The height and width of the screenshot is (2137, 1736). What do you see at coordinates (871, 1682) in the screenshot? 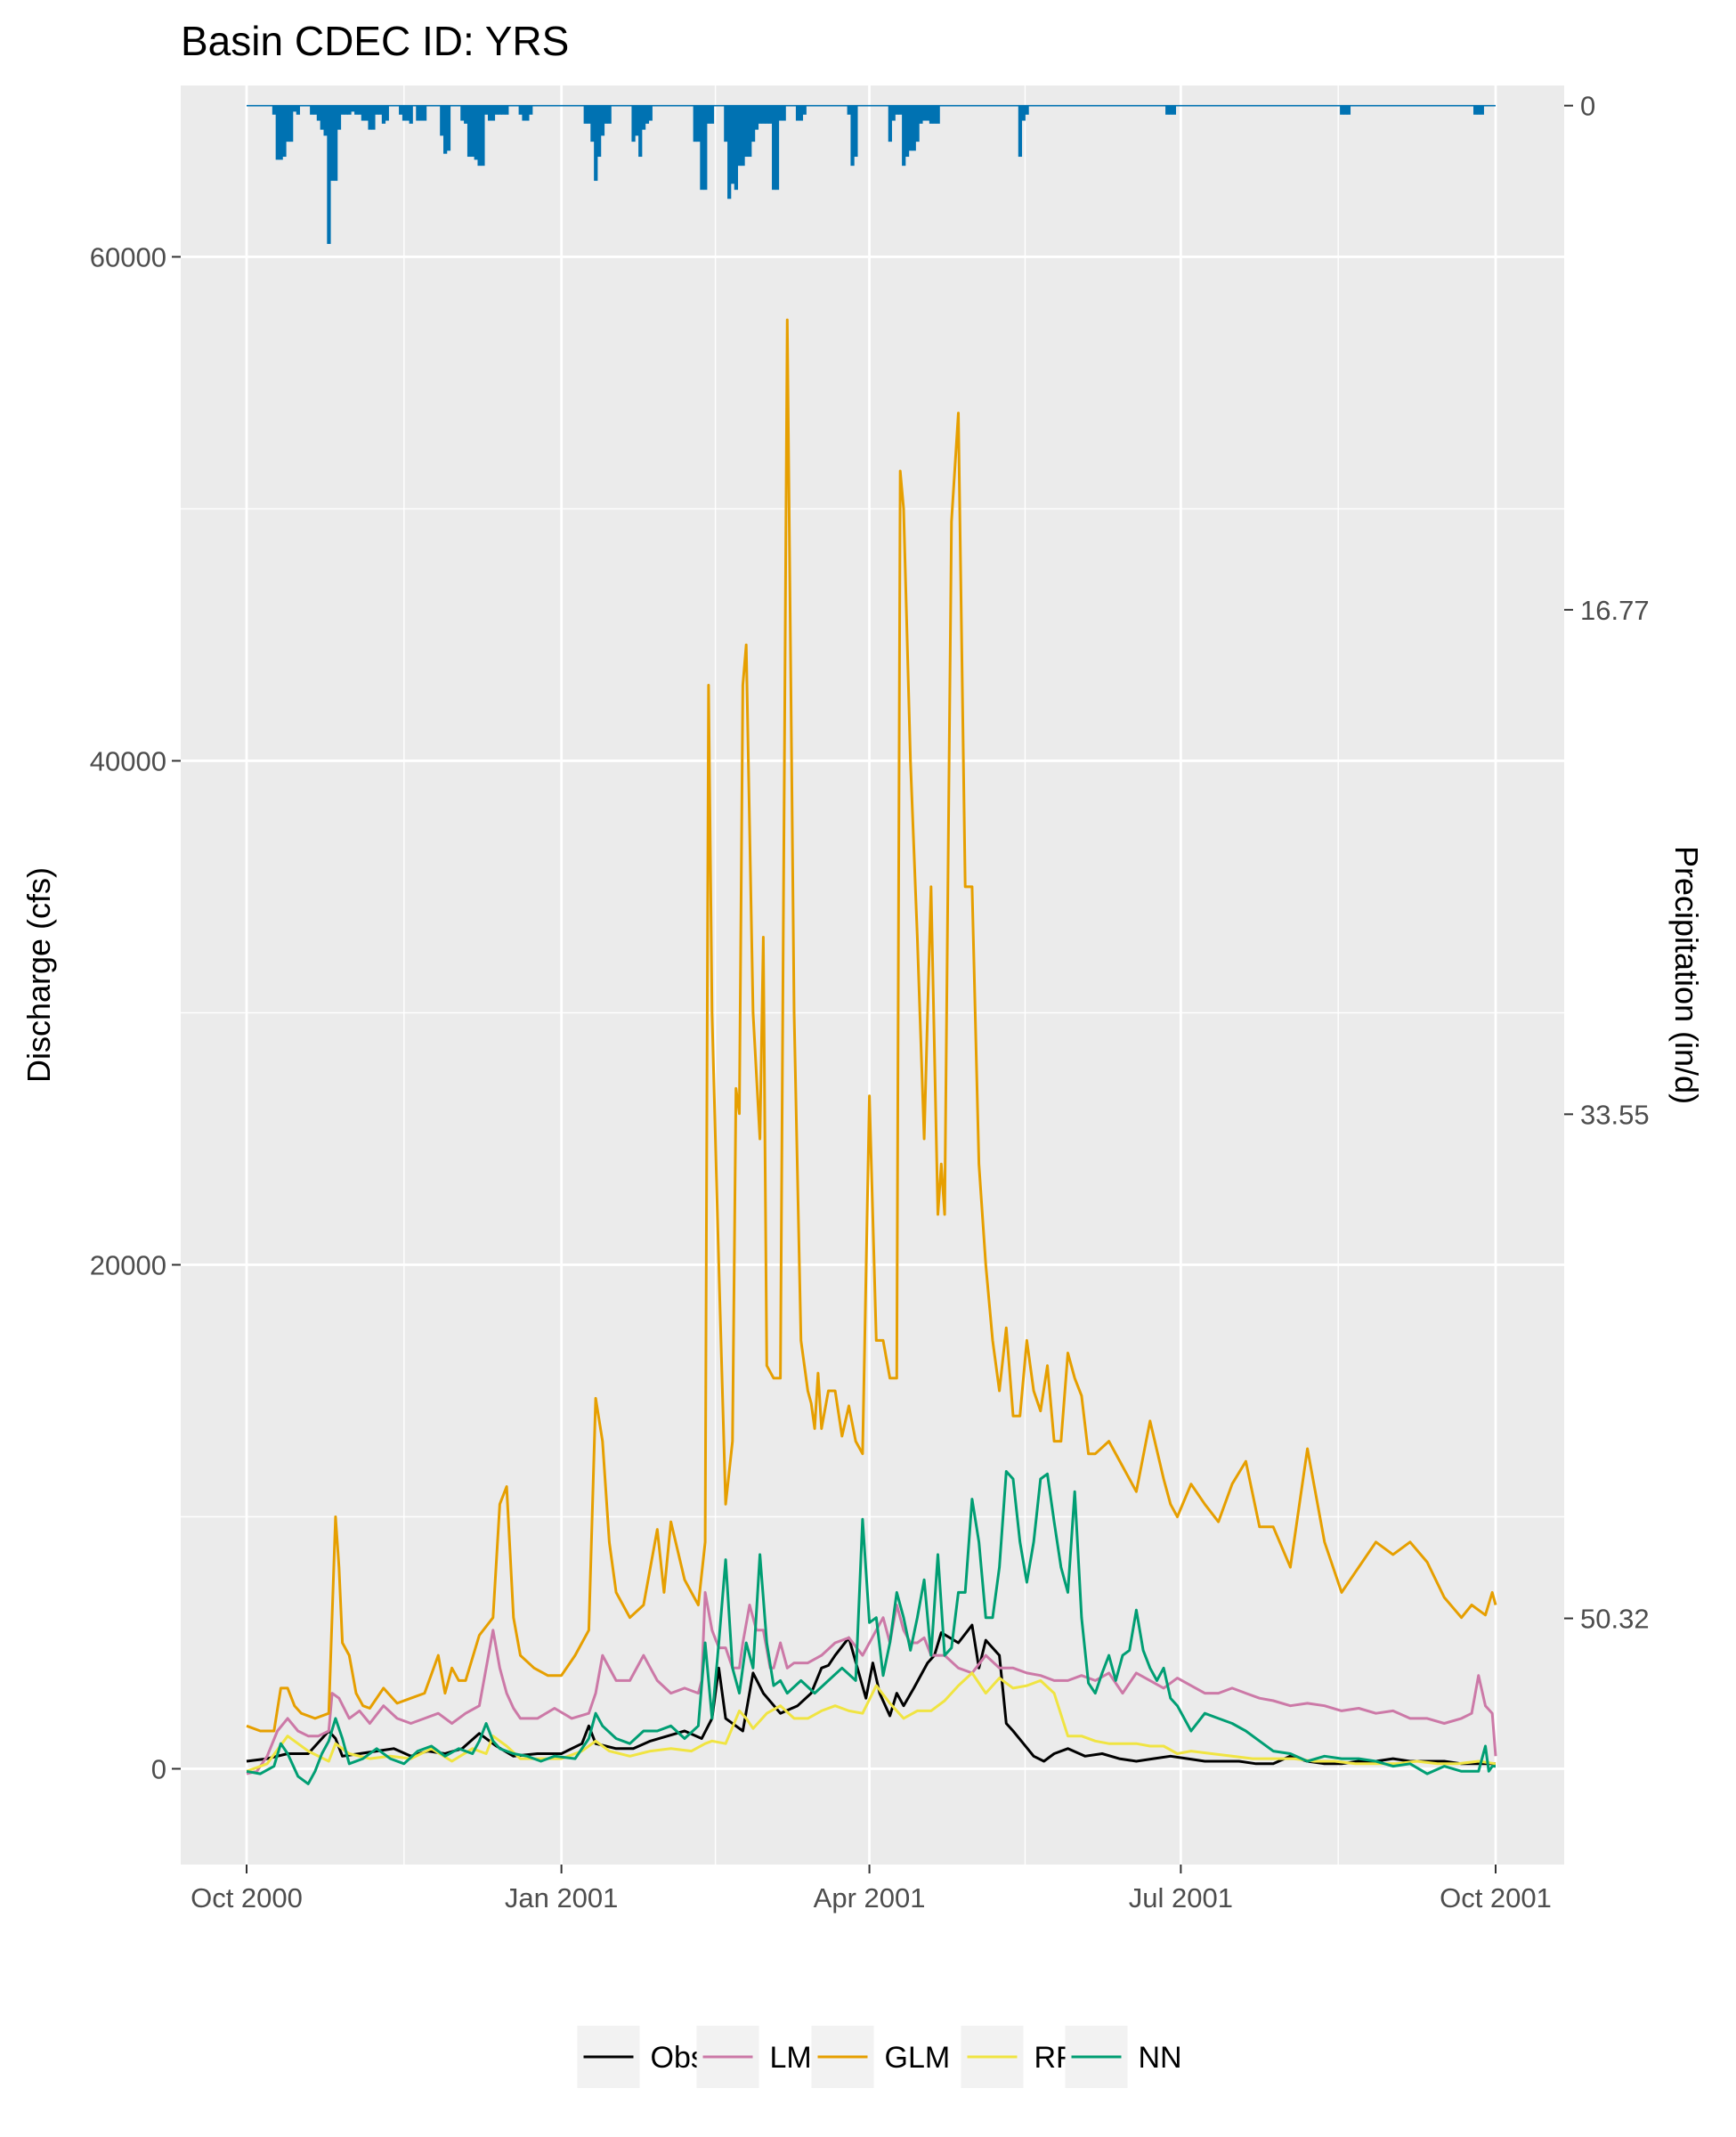
I see `series-line-lm` at bounding box center [871, 1682].